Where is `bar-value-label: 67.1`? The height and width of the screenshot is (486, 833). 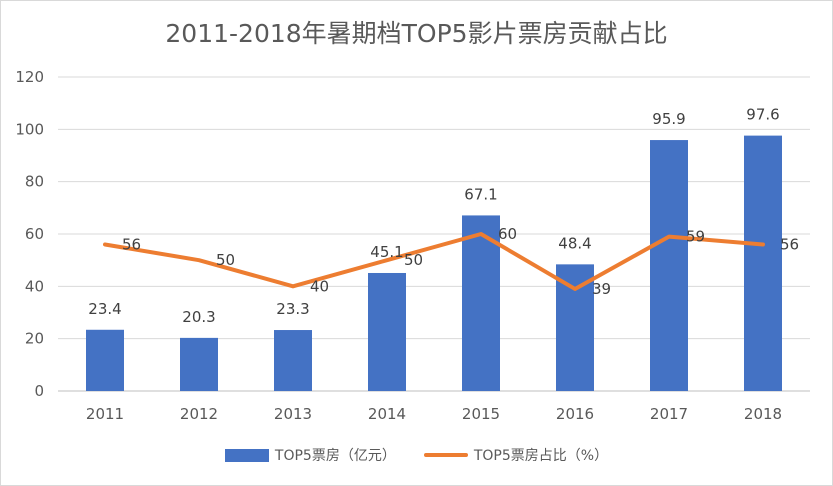
bar-value-label: 67.1 is located at coordinates (480, 194).